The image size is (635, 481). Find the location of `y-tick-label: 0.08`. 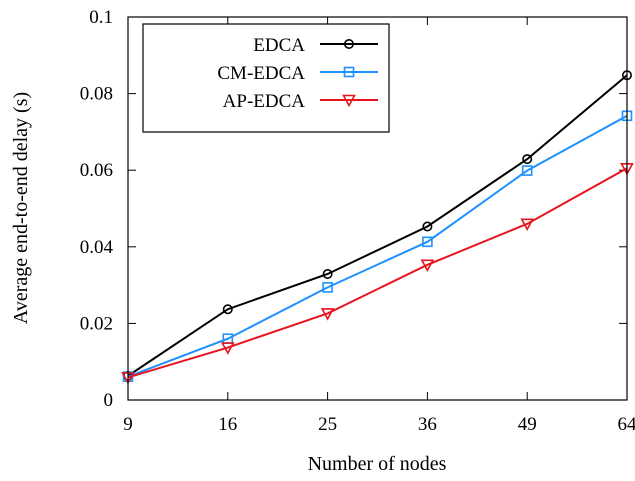

y-tick-label: 0.08 is located at coordinates (96, 94).